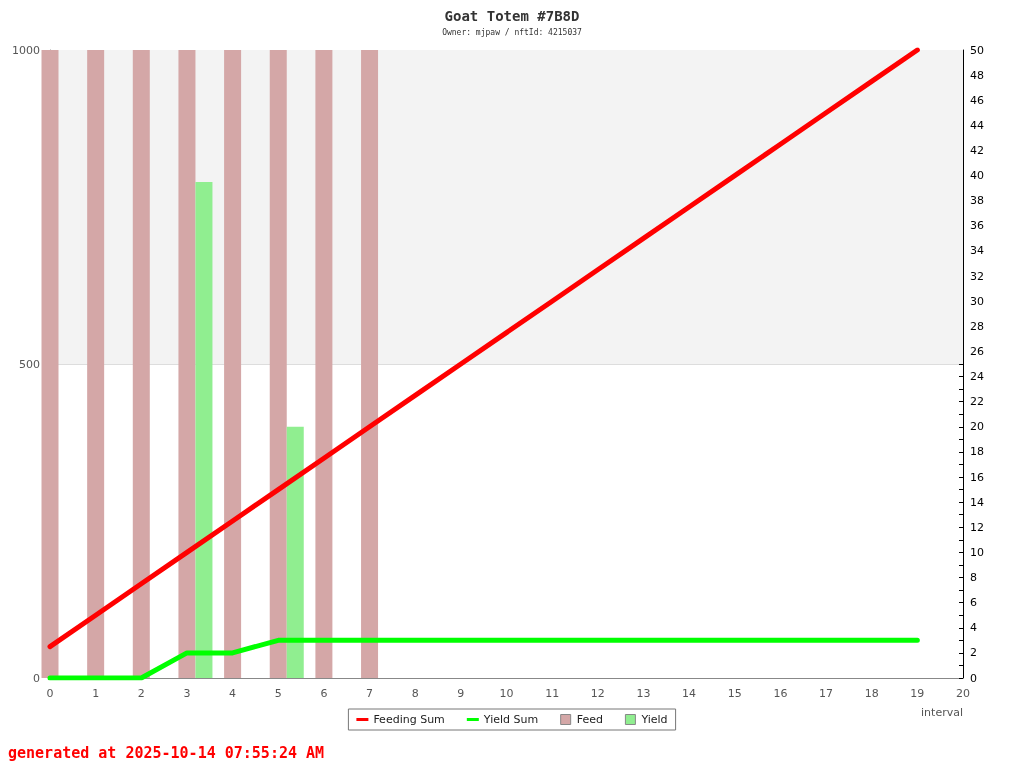 This screenshot has width=1024, height=768. I want to click on legend-label: Feeding Sum, so click(409, 719).